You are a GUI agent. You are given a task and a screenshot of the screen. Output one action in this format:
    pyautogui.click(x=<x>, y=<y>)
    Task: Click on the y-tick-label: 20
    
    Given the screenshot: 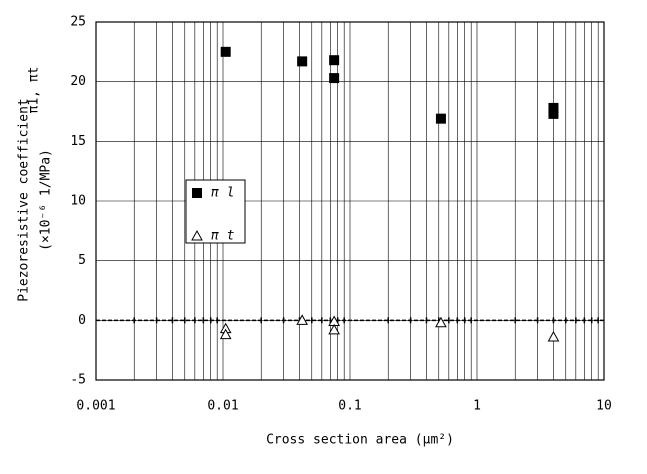 What is the action you would take?
    pyautogui.click(x=78, y=81)
    